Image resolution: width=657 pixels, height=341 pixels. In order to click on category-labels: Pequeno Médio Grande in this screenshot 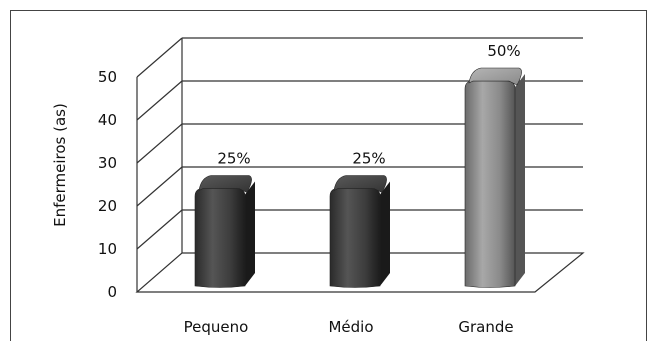, I will do `click(349, 327)`.